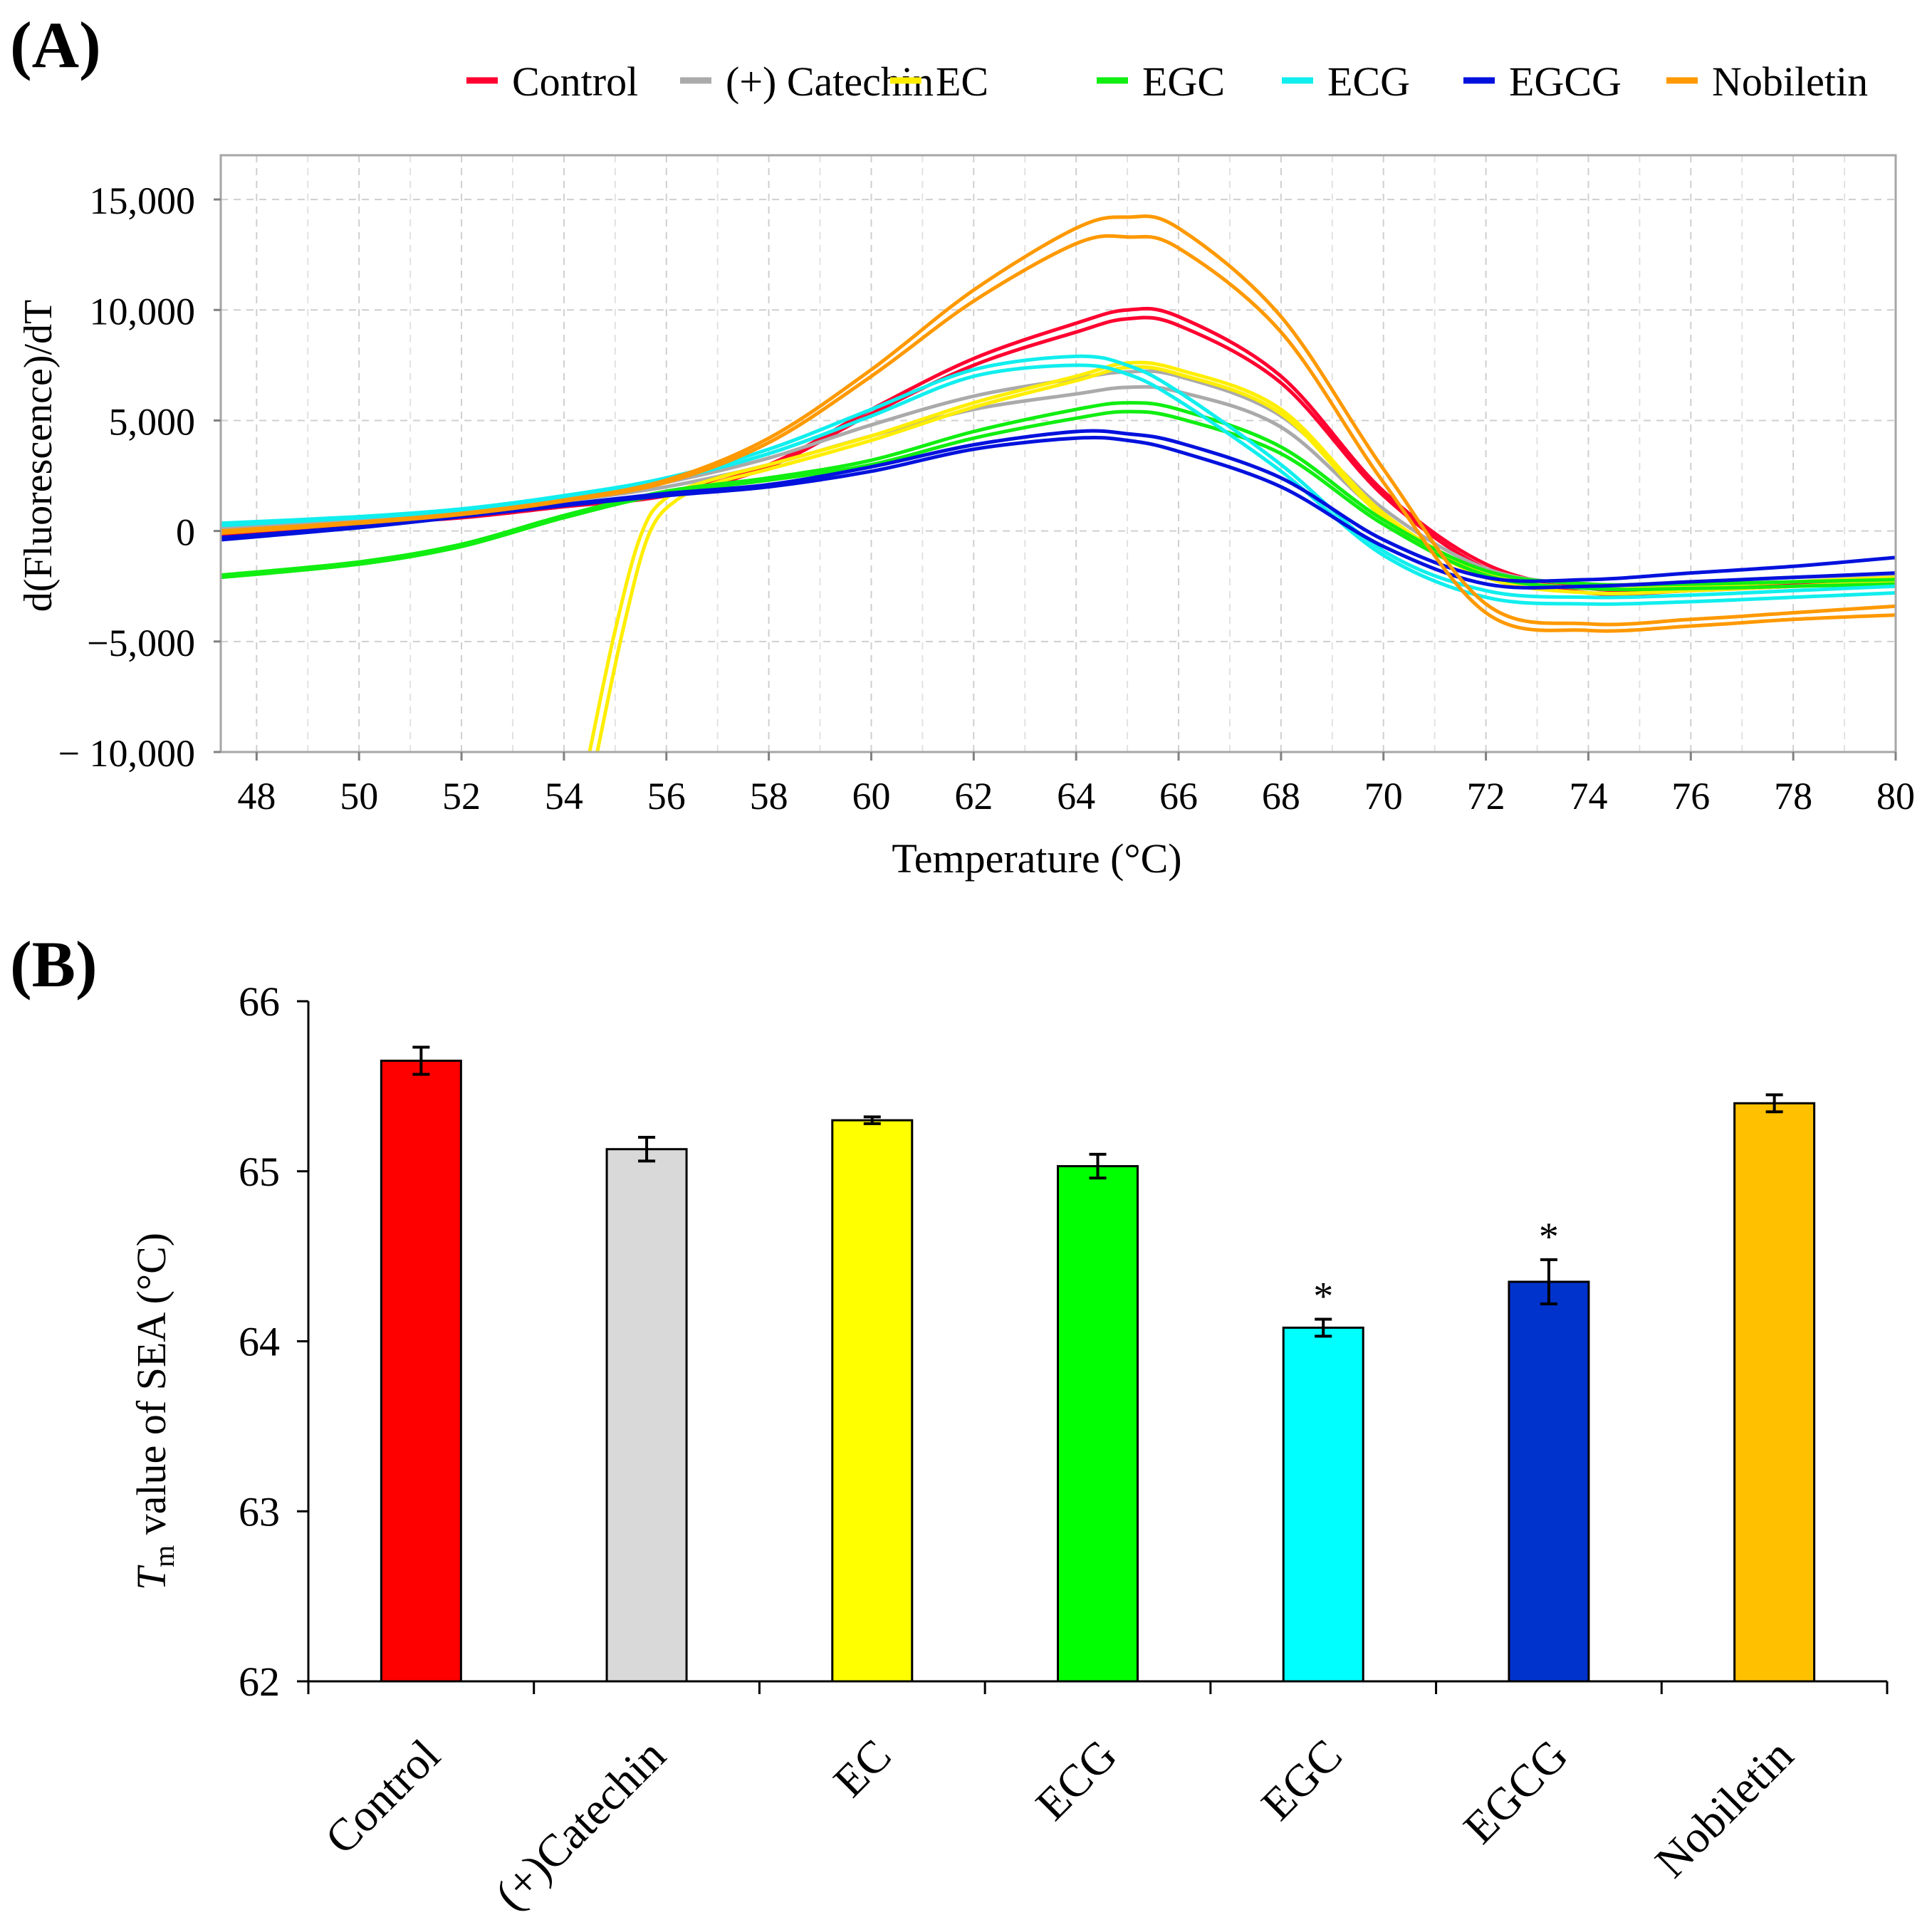  What do you see at coordinates (1058, 512) in the screenshot?
I see `series-line-egcg` at bounding box center [1058, 512].